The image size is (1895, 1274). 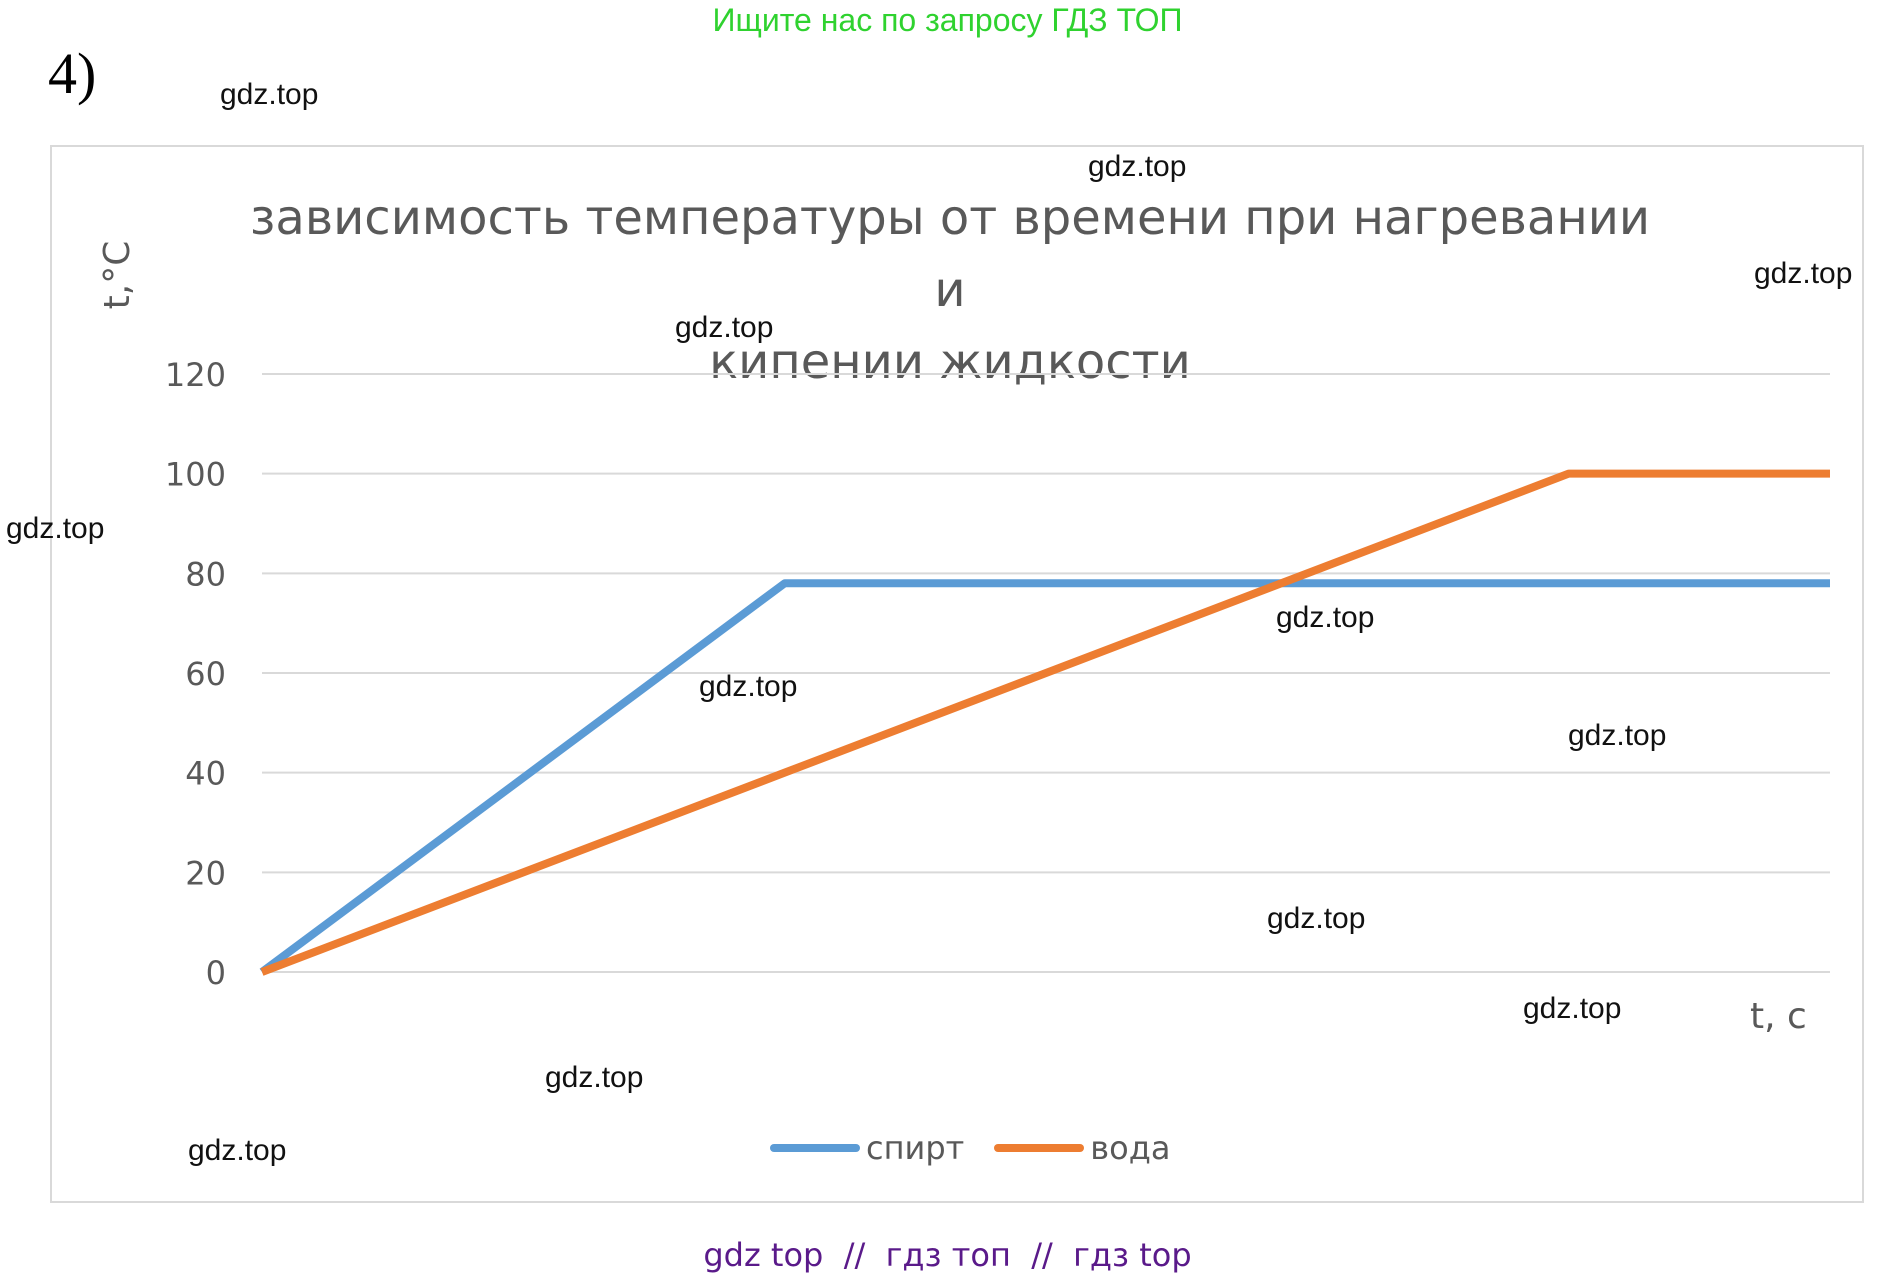 What do you see at coordinates (195, 475) in the screenshot?
I see `y-tick-label: 100` at bounding box center [195, 475].